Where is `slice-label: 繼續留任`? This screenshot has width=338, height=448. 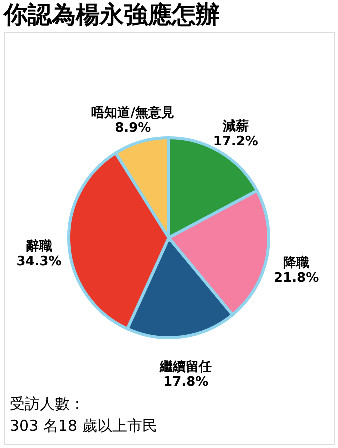
slice-label: 繼續留任 is located at coordinates (185, 367).